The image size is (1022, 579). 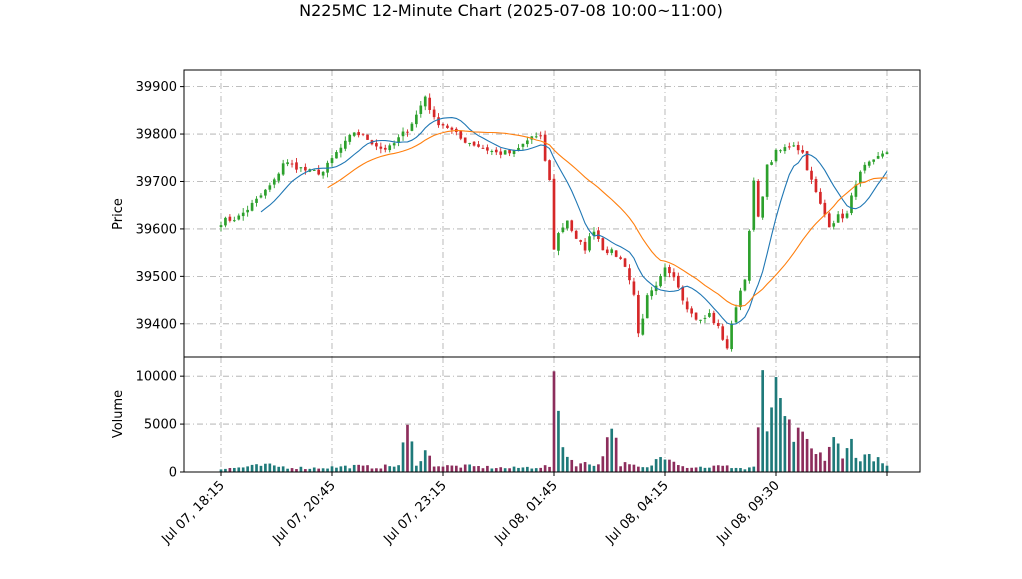 I want to click on price-y-tick-label: 39700, so click(x=156, y=182).